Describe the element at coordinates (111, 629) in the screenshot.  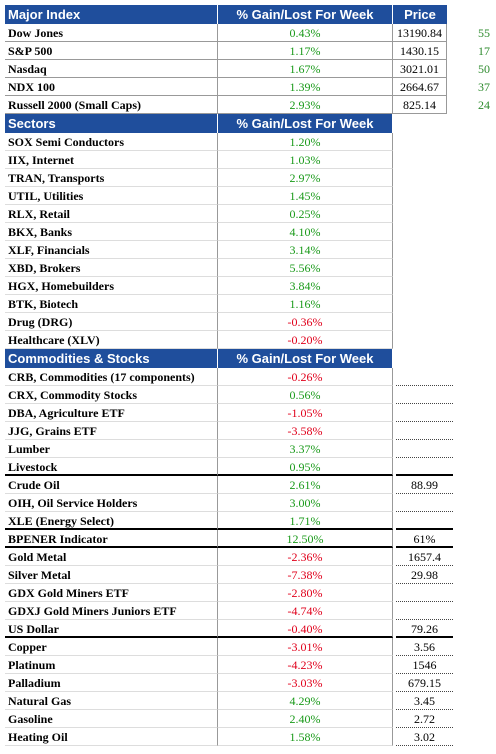
I see `row-name: US Dollar` at that location.